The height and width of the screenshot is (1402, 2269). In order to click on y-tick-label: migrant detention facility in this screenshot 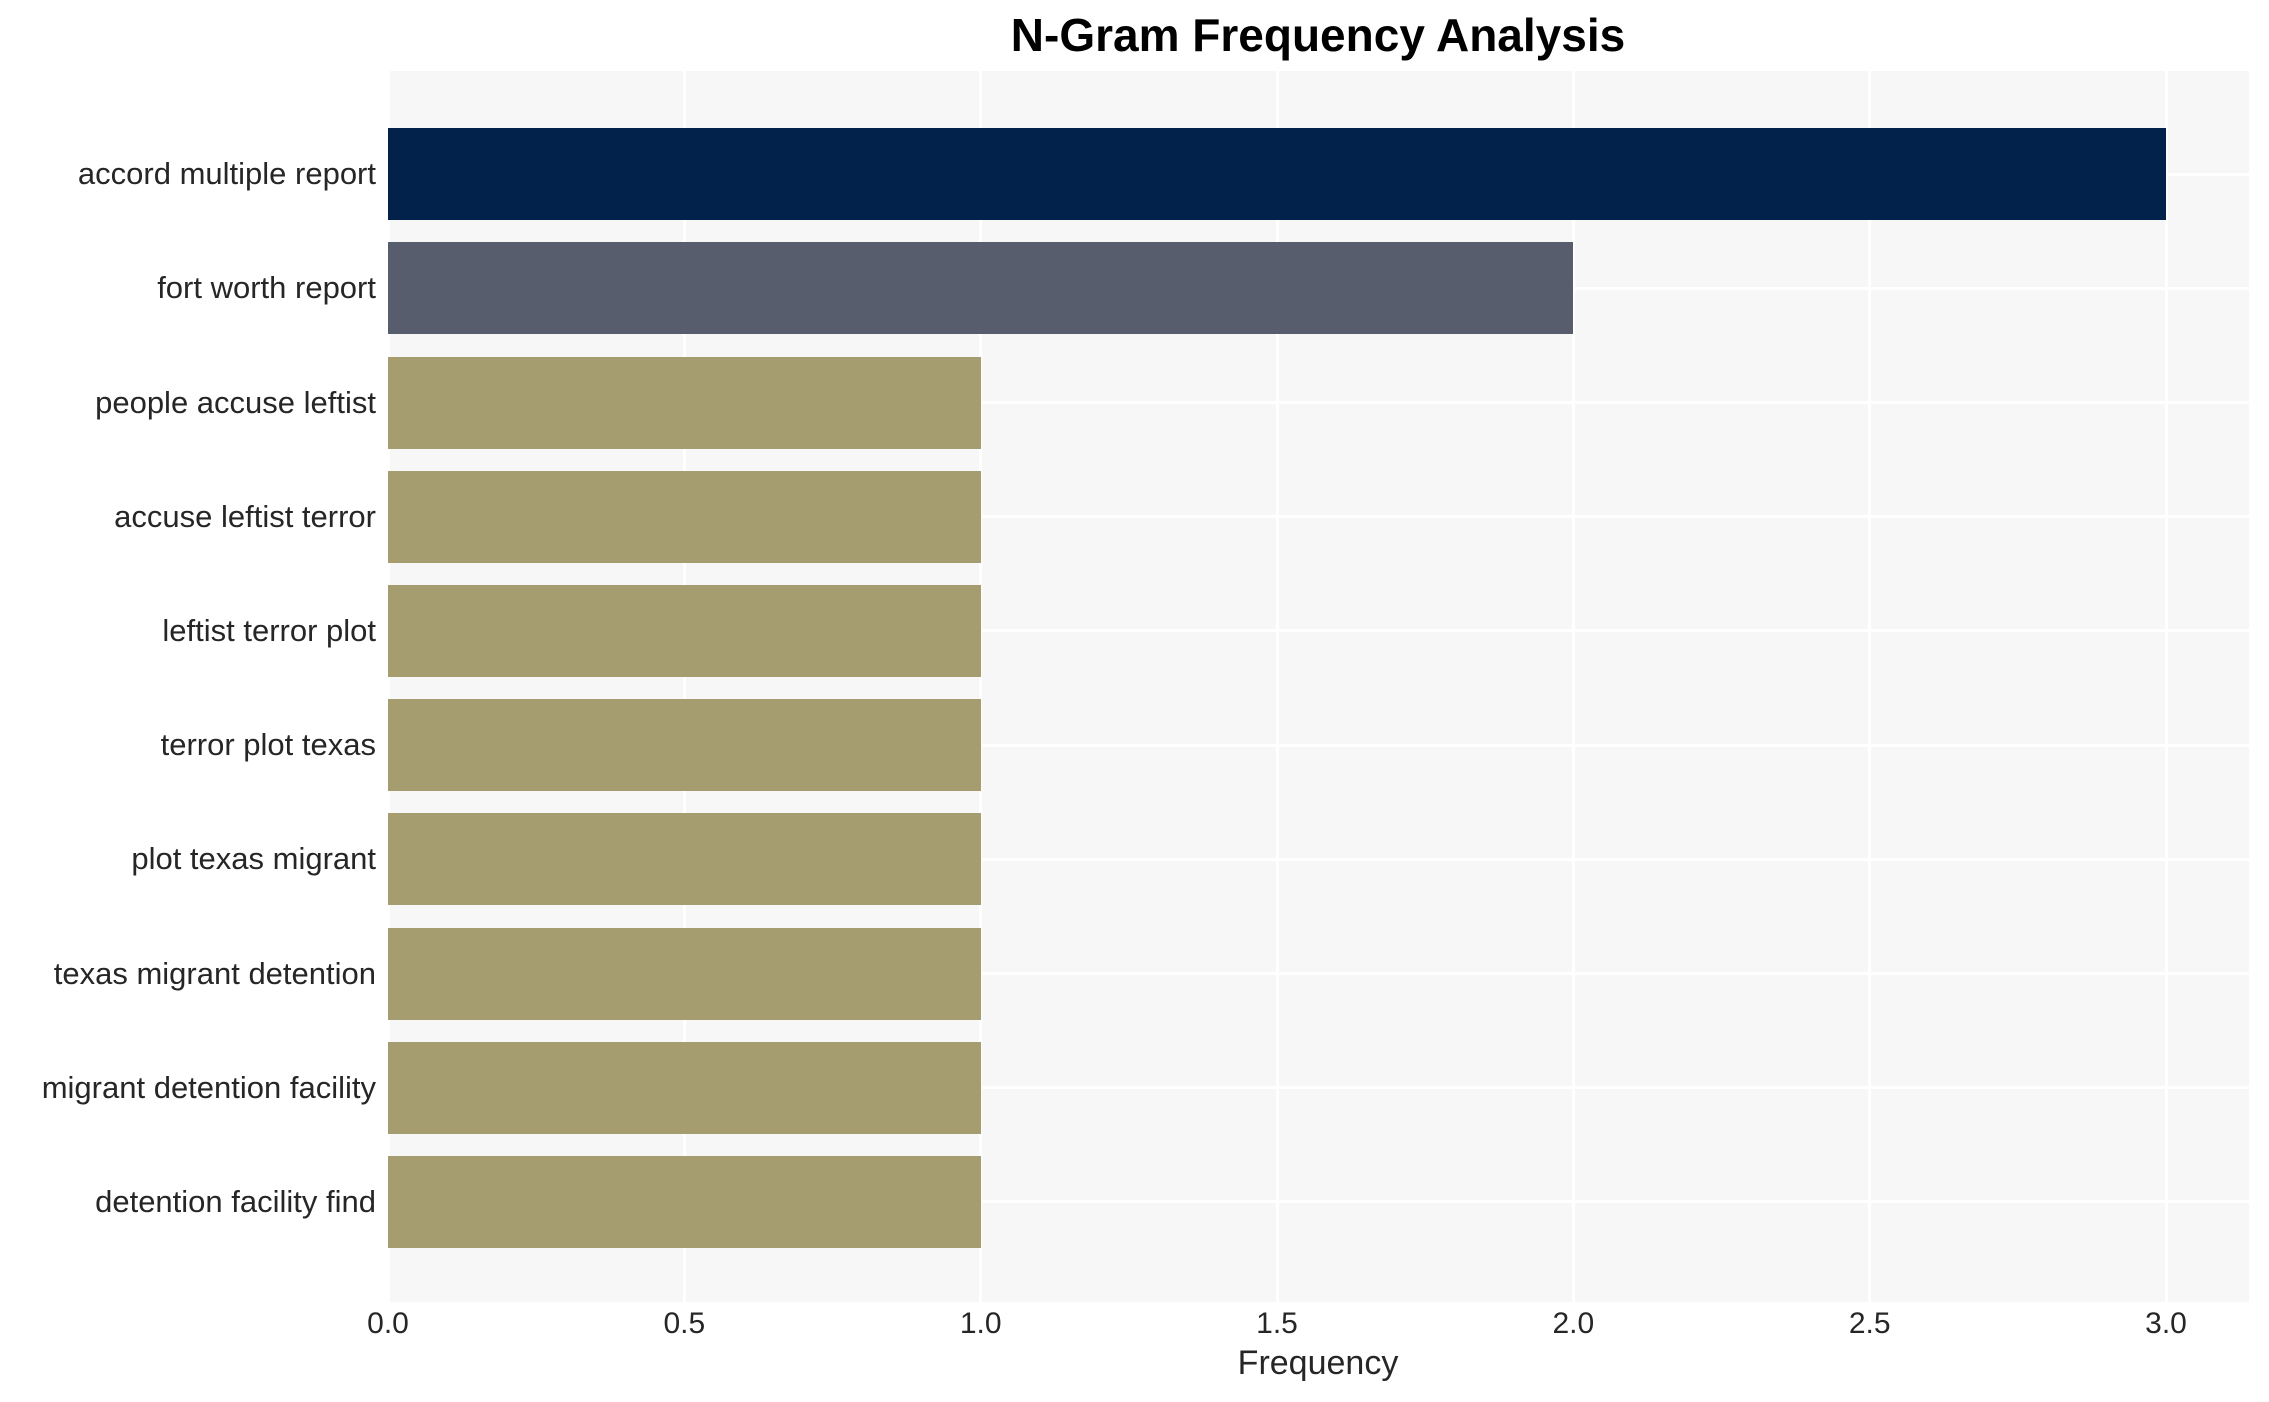, I will do `click(208, 1087)`.